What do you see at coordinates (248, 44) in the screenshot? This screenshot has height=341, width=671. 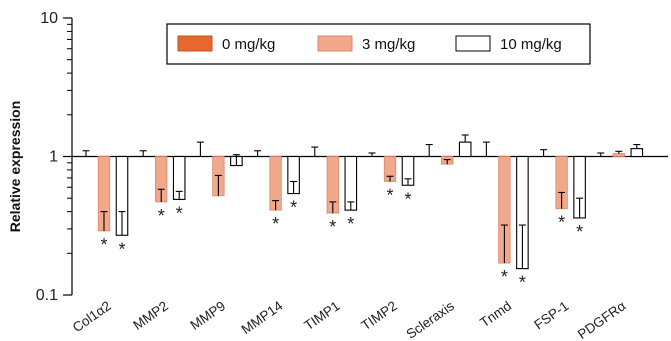 I see `legend-label: 0 mg/kg` at bounding box center [248, 44].